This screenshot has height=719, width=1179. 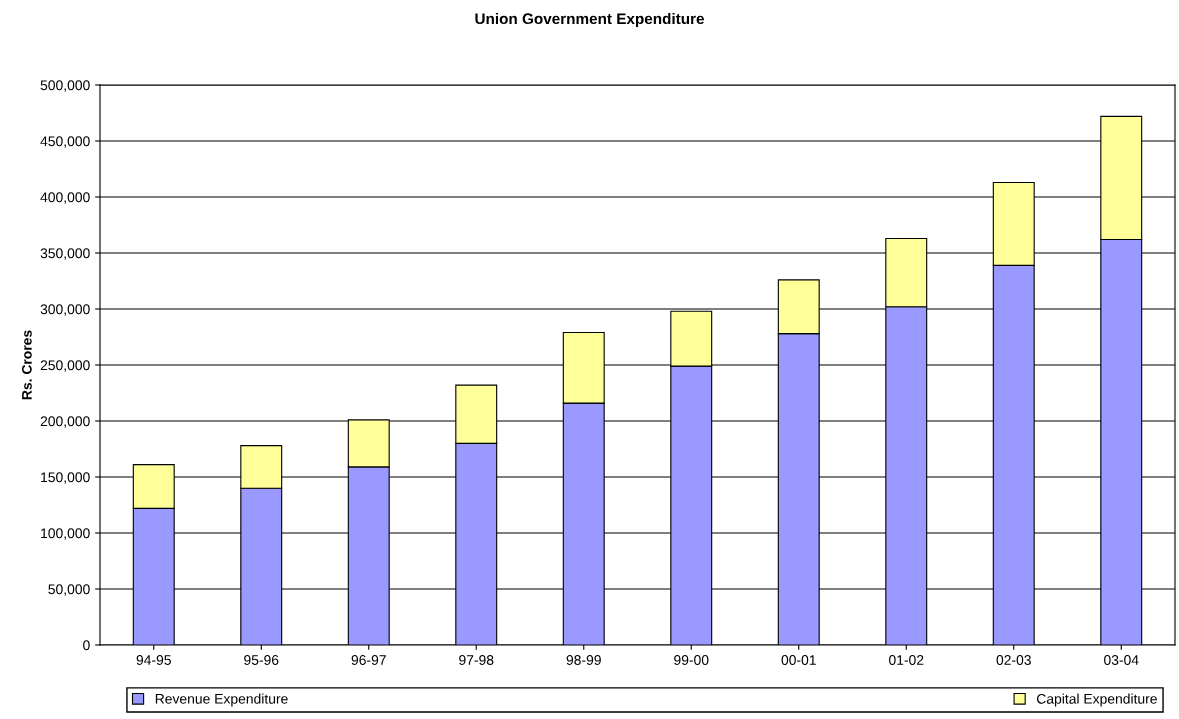 I want to click on y-tick-label: 350,000, so click(x=65, y=254).